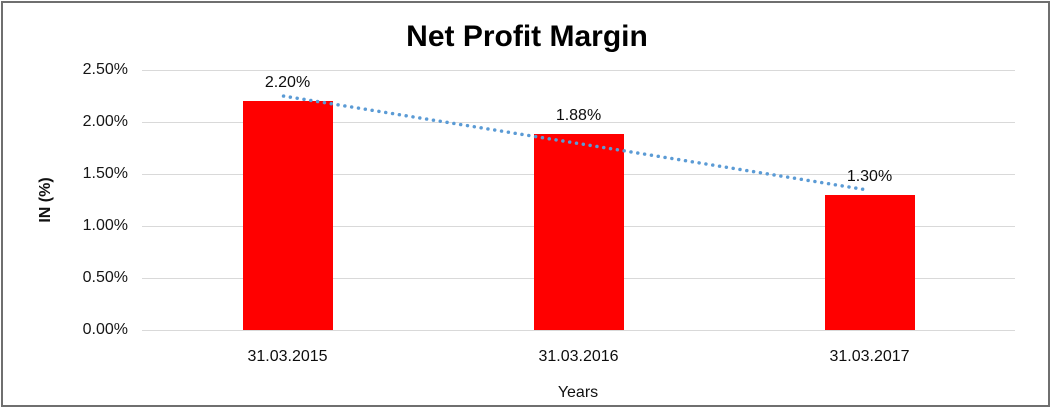  What do you see at coordinates (105, 121) in the screenshot?
I see `y-tick-label: 2.00%` at bounding box center [105, 121].